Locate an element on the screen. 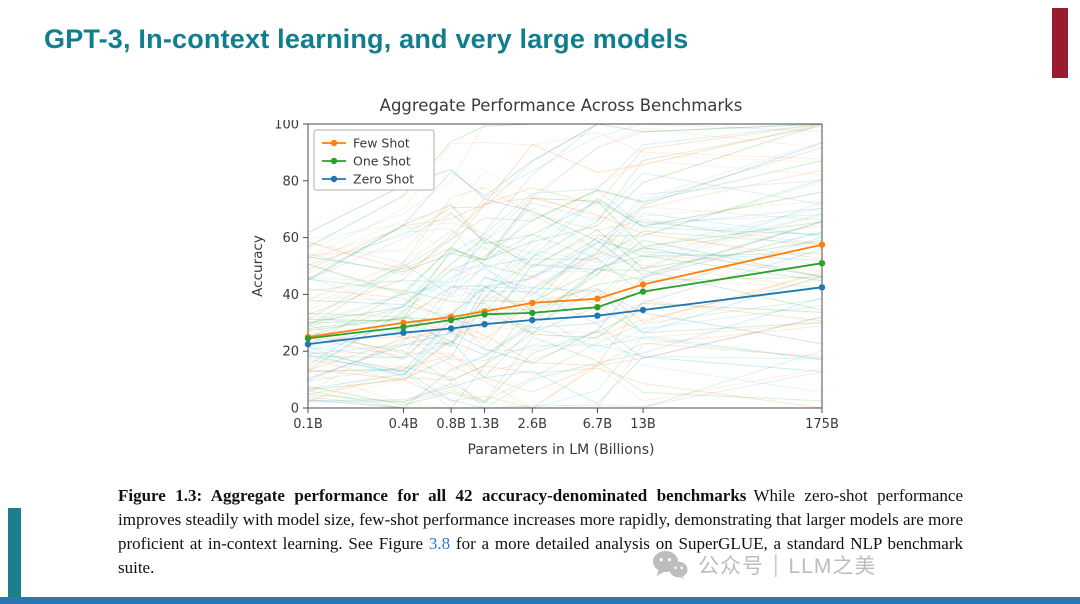 Image resolution: width=1080 pixels, height=604 pixels. svg-text: 13B is located at coordinates (642, 424).